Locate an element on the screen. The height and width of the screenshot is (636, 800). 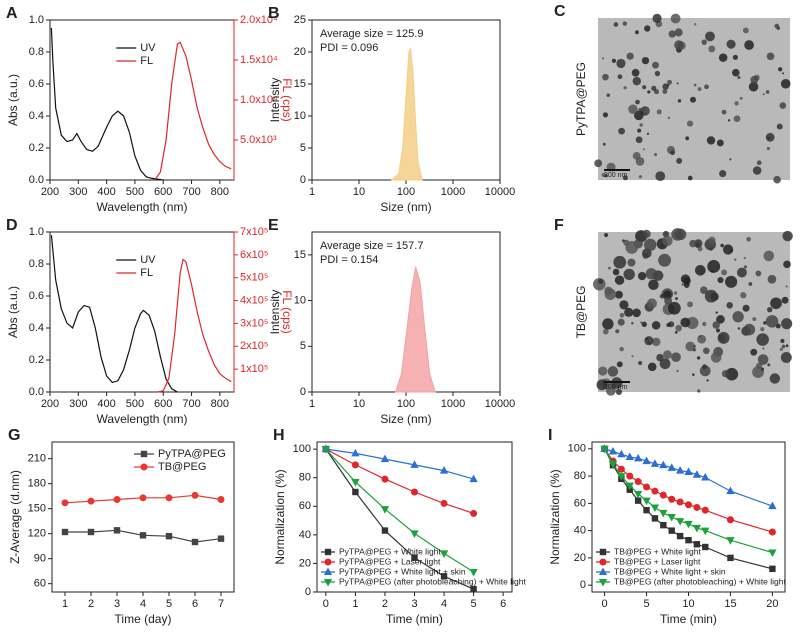
y2-axis-label: FL (cps) is located at coordinates (287, 100).